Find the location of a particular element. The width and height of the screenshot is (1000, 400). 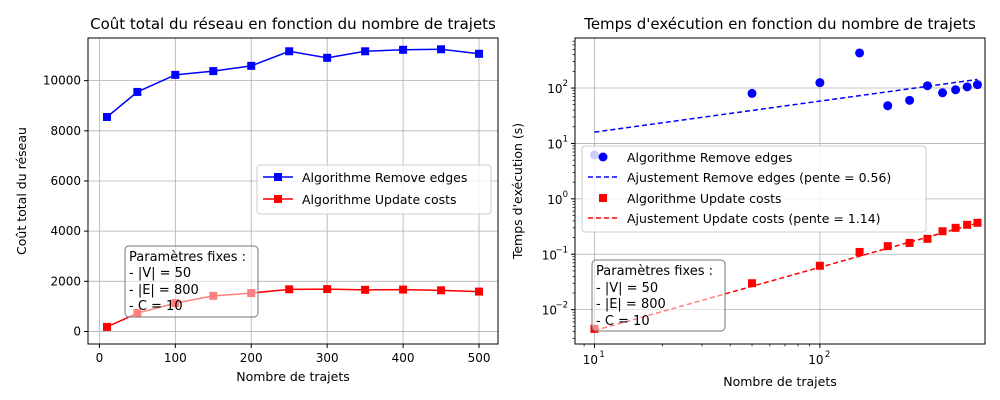

left-params-line-1: Paramètres fixes : is located at coordinates (187, 257).